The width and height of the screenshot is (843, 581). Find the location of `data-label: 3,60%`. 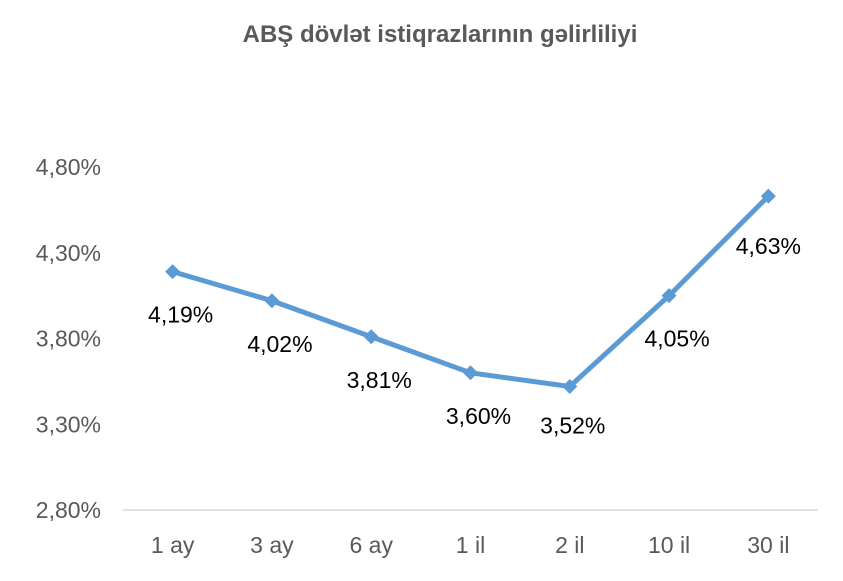

data-label: 3,60% is located at coordinates (478, 416).